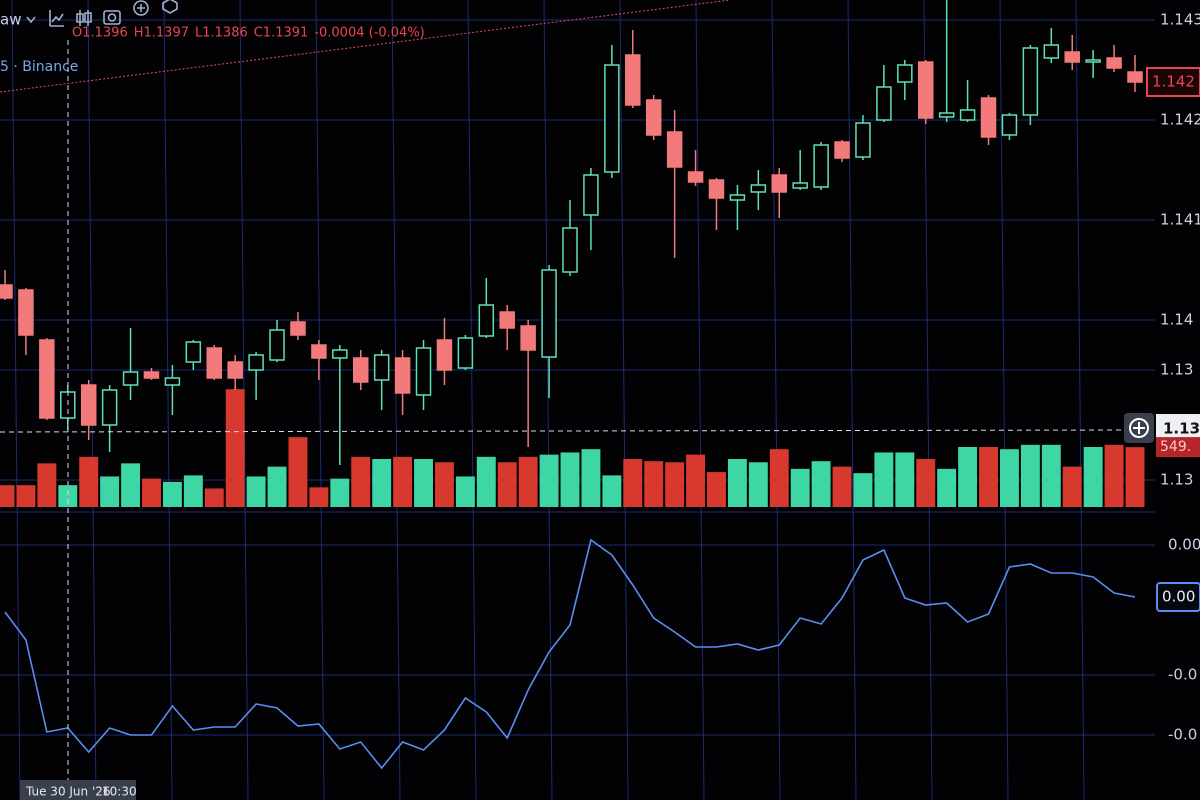 This screenshot has width=1200, height=800. What do you see at coordinates (365, 46) in the screenshot?
I see `trend-line` at bounding box center [365, 46].